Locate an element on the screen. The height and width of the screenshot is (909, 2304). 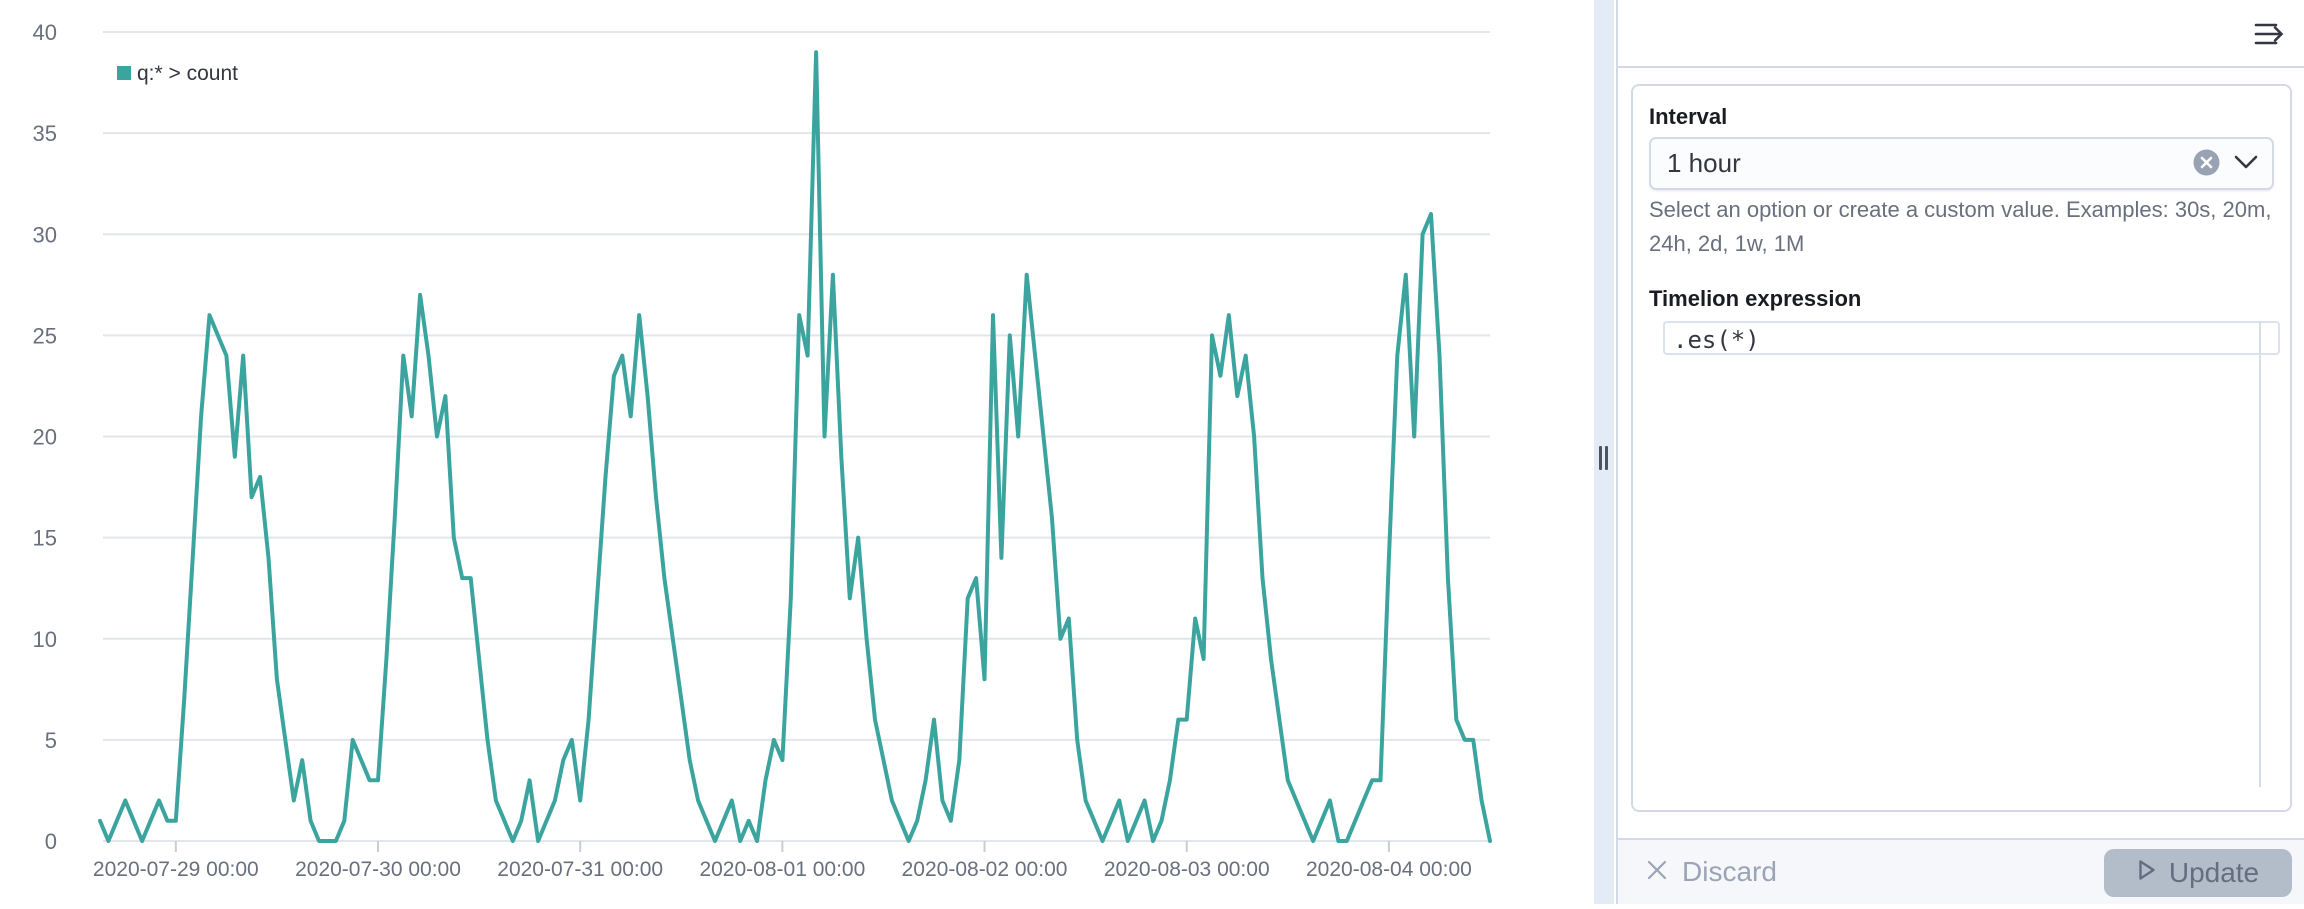
collapse-panel-button is located at coordinates (2270, 34).